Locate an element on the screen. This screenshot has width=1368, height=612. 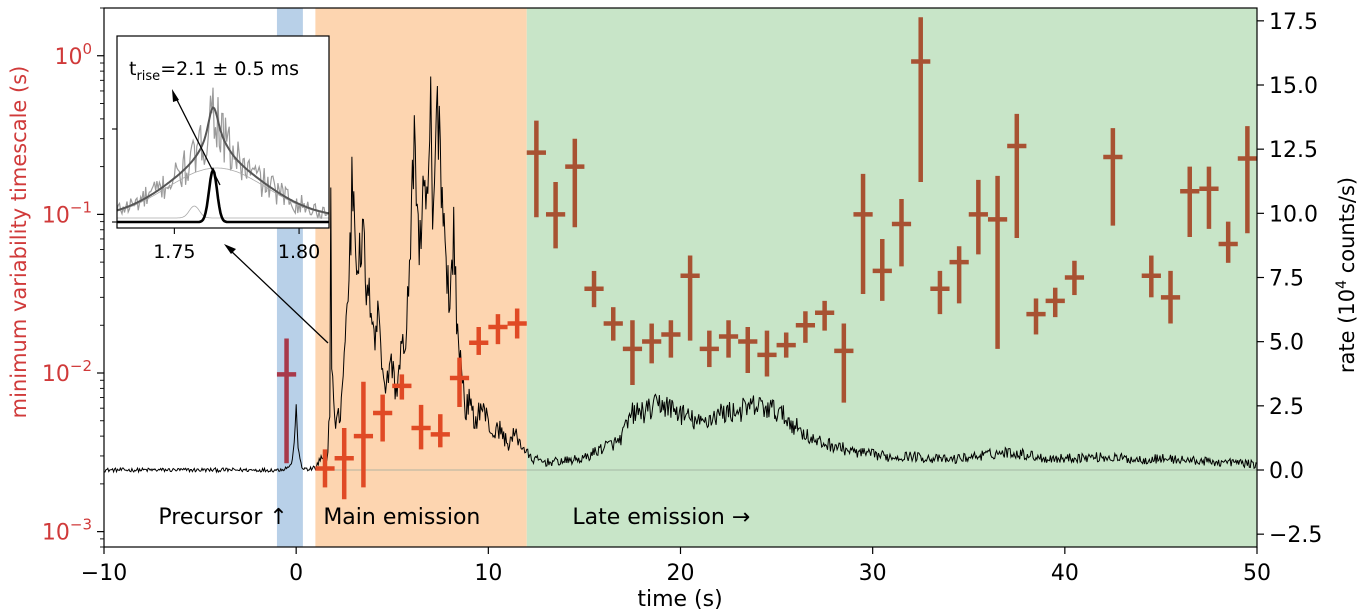
inset-label-main: t is located at coordinates (132, 69).